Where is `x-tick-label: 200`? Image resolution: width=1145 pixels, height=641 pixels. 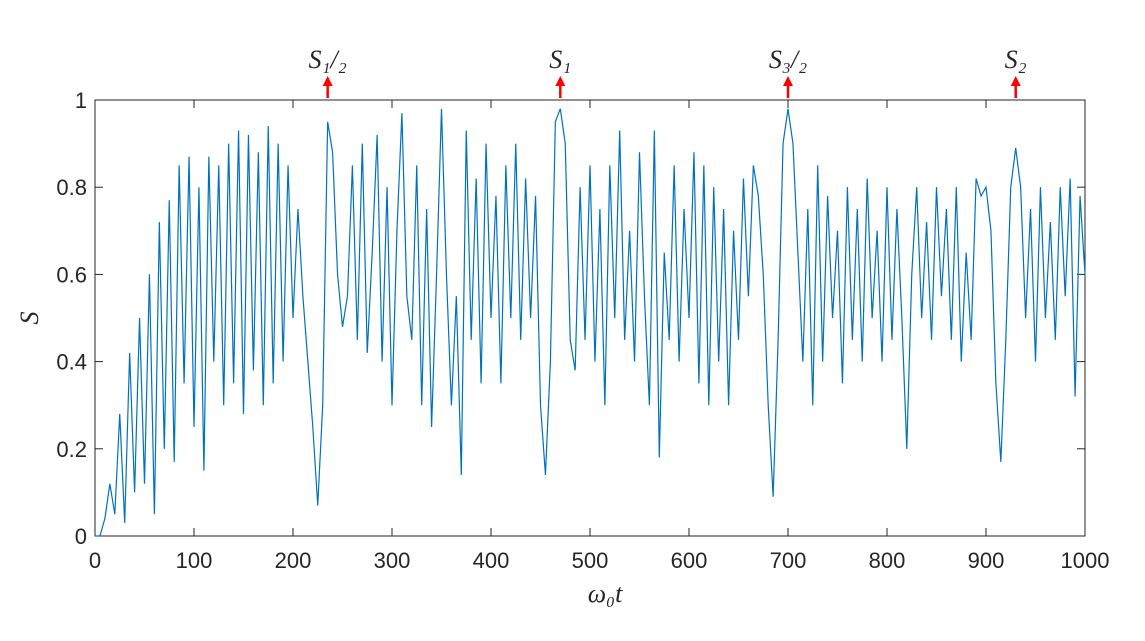
x-tick-label: 200 is located at coordinates (293, 560).